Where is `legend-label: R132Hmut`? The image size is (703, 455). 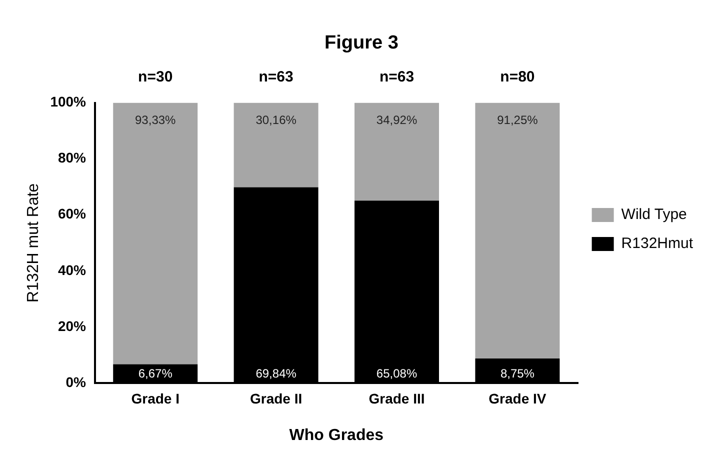 legend-label: R132Hmut is located at coordinates (657, 243).